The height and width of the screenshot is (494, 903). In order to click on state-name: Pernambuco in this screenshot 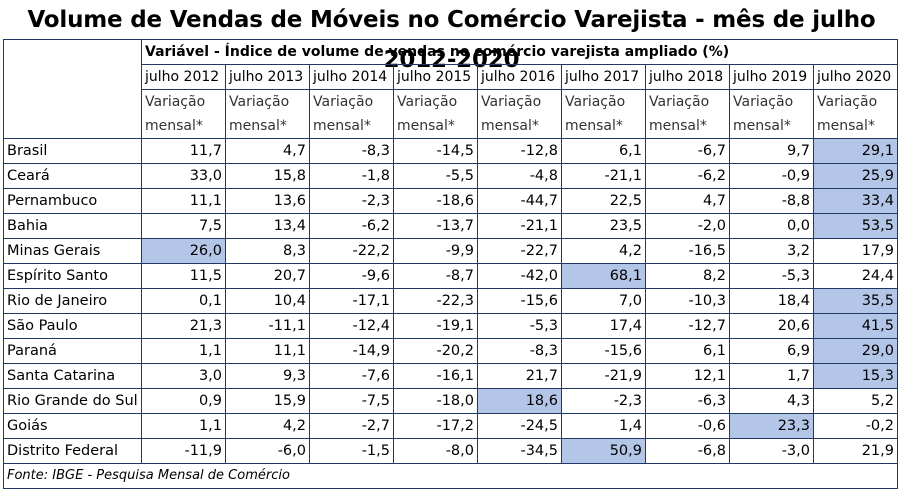, I will do `click(72, 201)`.